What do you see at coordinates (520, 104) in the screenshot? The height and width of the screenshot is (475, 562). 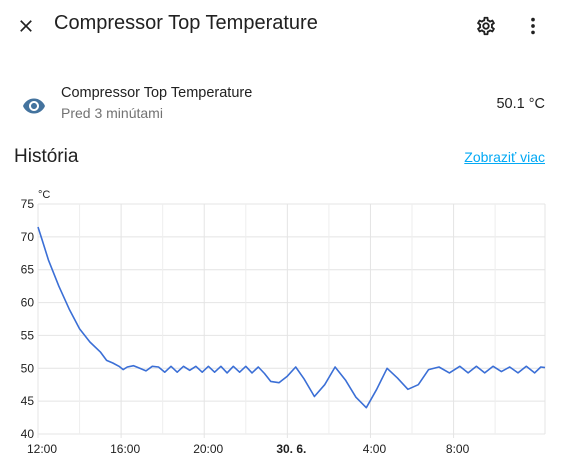 I see `entity-state-value: 50.1 °C` at bounding box center [520, 104].